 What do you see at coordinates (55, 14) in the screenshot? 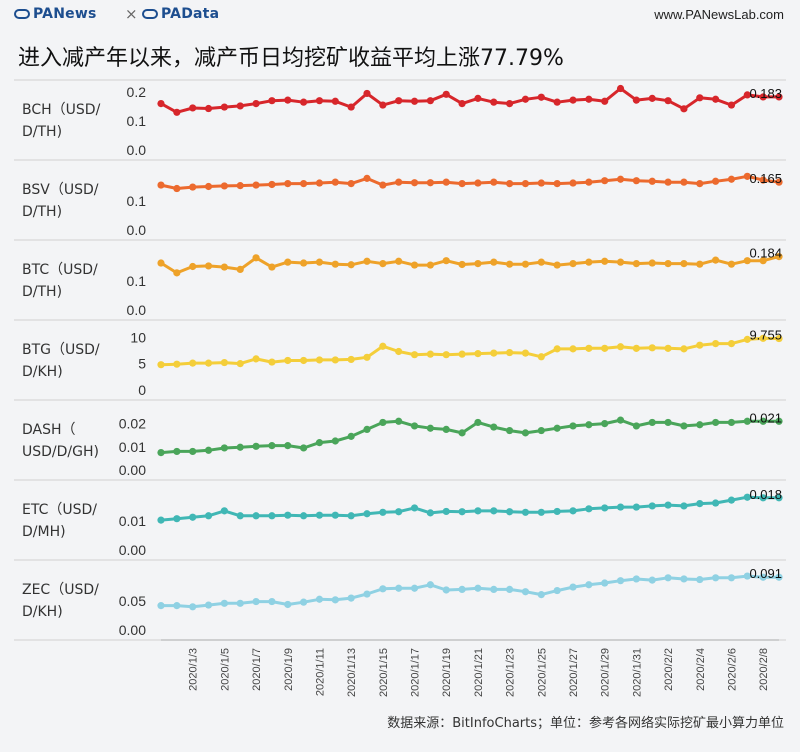
I see `panews-logo: PANews` at bounding box center [55, 14].